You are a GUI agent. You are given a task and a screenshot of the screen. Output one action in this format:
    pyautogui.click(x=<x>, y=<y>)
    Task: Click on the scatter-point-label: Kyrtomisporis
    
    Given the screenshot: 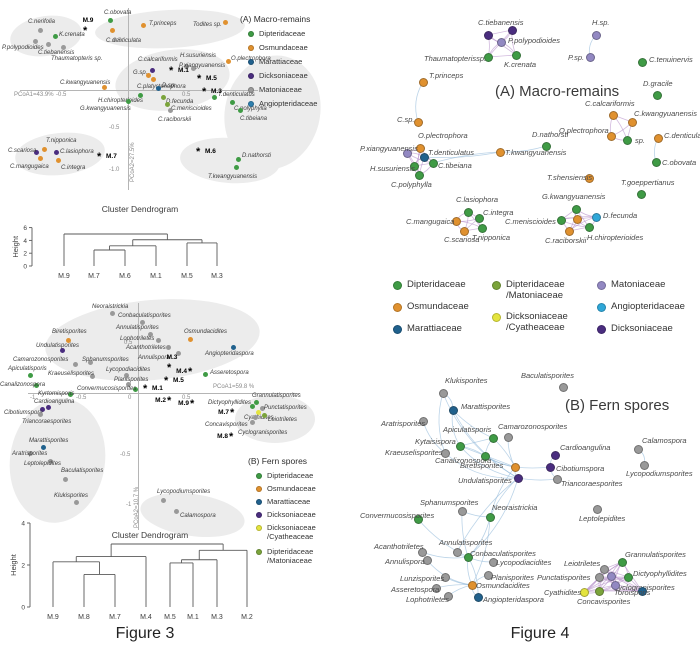 What is the action you would take?
    pyautogui.click(x=56, y=394)
    